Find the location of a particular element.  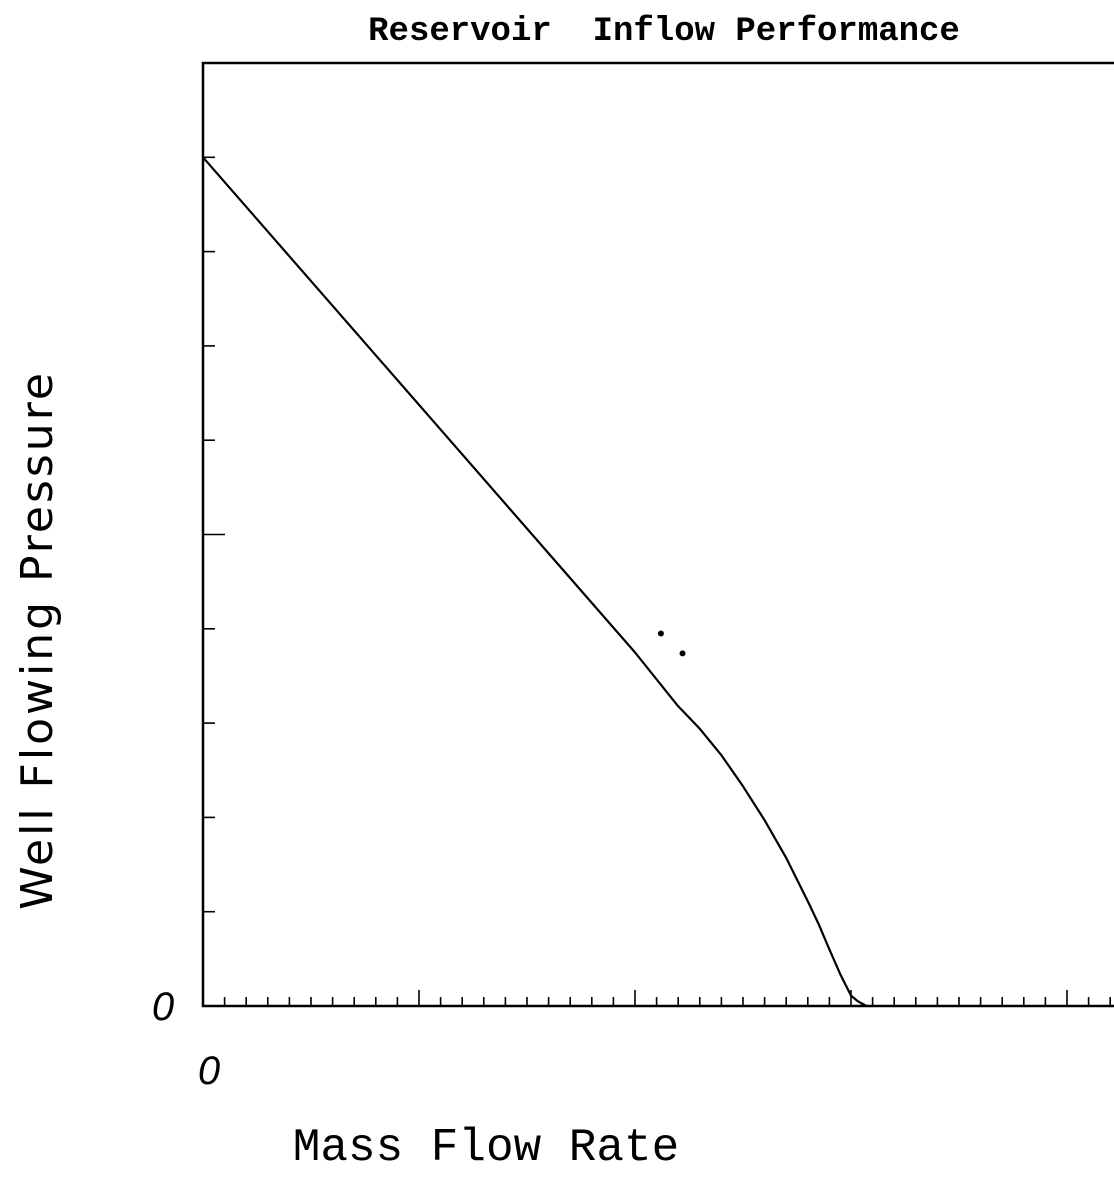

curve-markers is located at coordinates (671, 643).